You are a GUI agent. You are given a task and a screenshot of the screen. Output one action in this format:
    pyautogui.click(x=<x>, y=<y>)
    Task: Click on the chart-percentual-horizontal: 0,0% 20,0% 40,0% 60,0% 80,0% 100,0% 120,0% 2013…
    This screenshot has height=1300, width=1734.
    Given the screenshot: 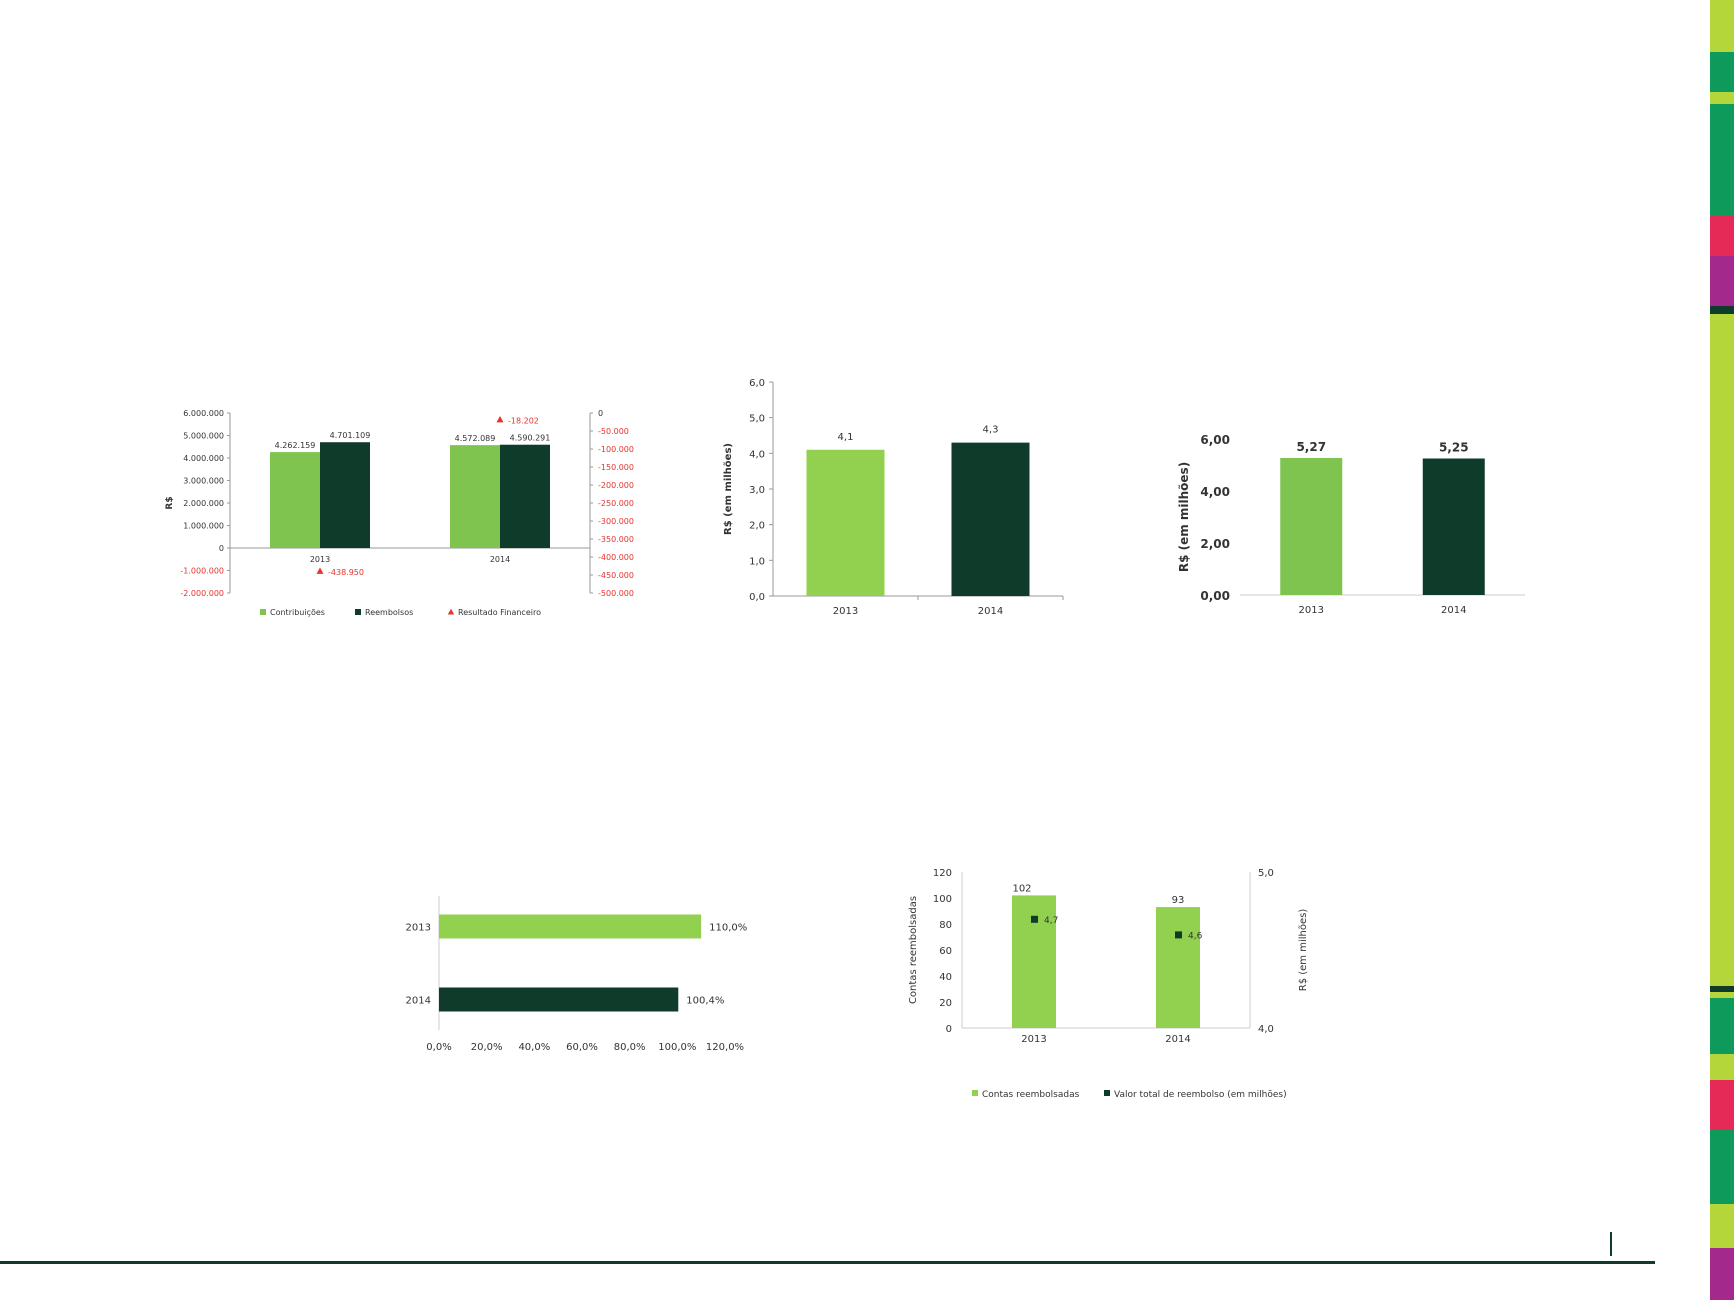 What is the action you would take?
    pyautogui.click(x=576, y=974)
    